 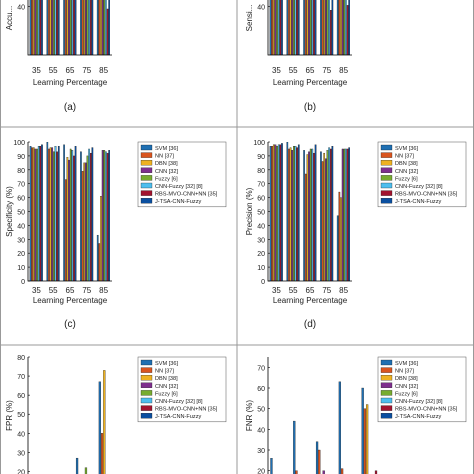 I want to click on bar-b-series7-lp65, so click(x=314, y=27).